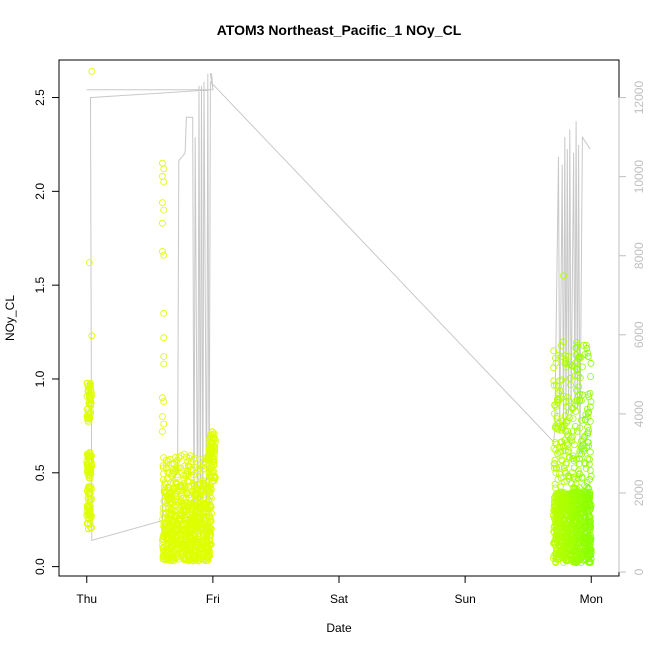 The height and width of the screenshot is (650, 650). Describe the element at coordinates (639, 413) in the screenshot. I see `right-y-tick-label: 4000` at that location.